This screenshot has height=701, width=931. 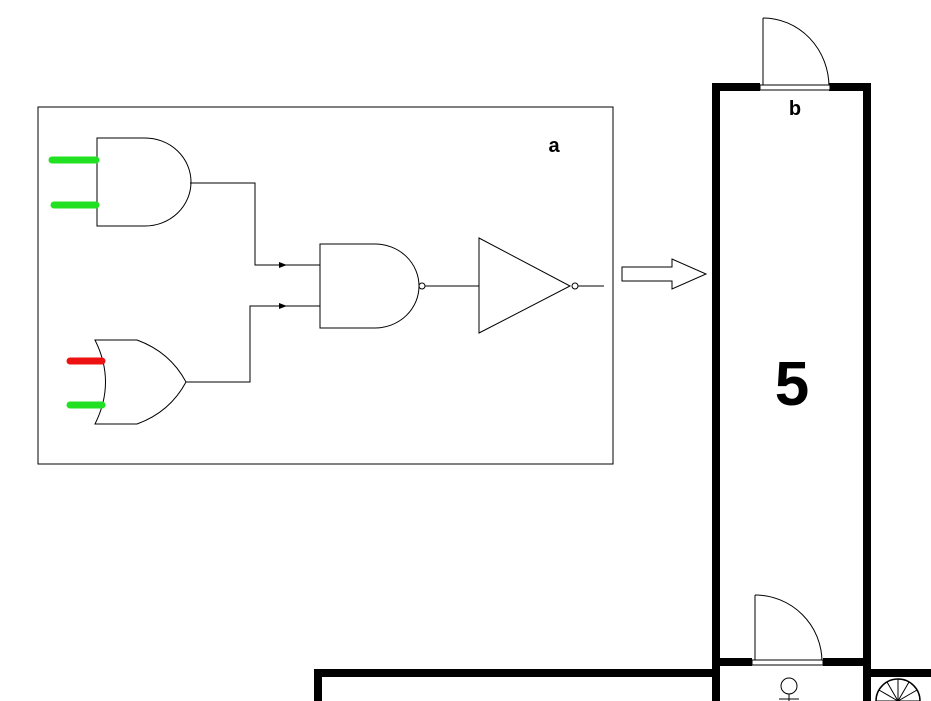 I want to click on person-icon, so click(x=789, y=689).